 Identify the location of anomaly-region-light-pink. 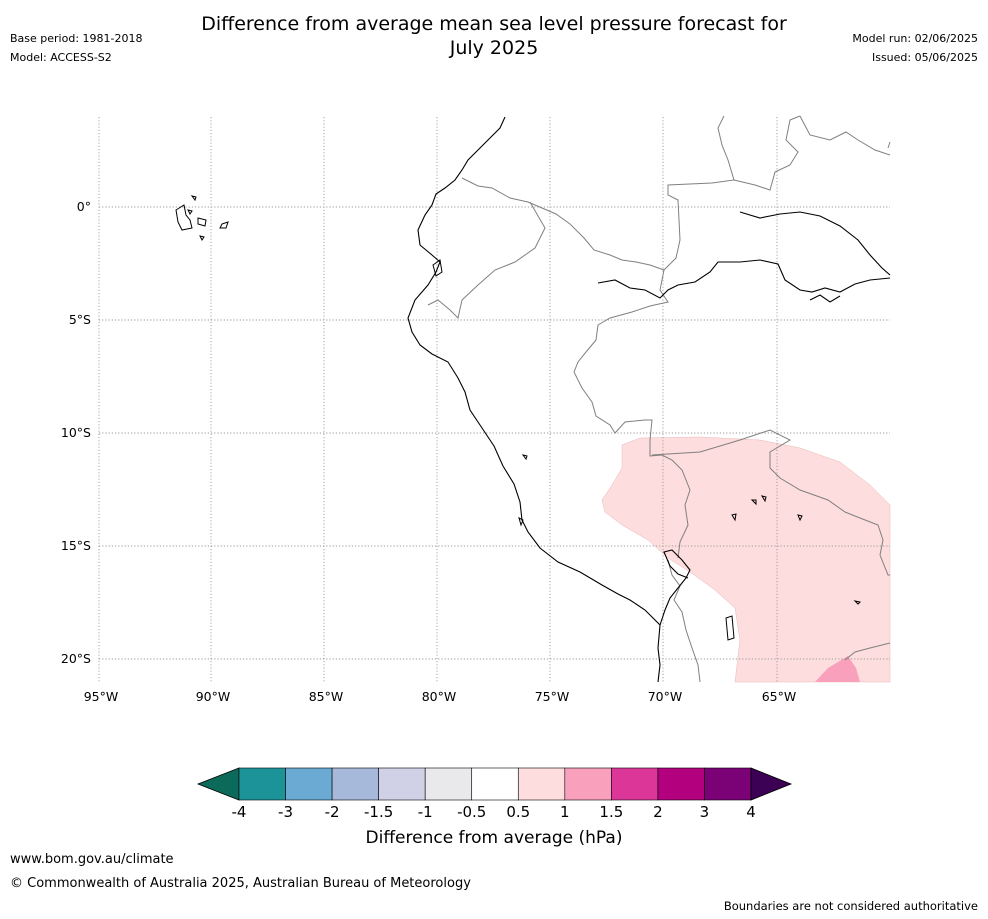
(746, 559).